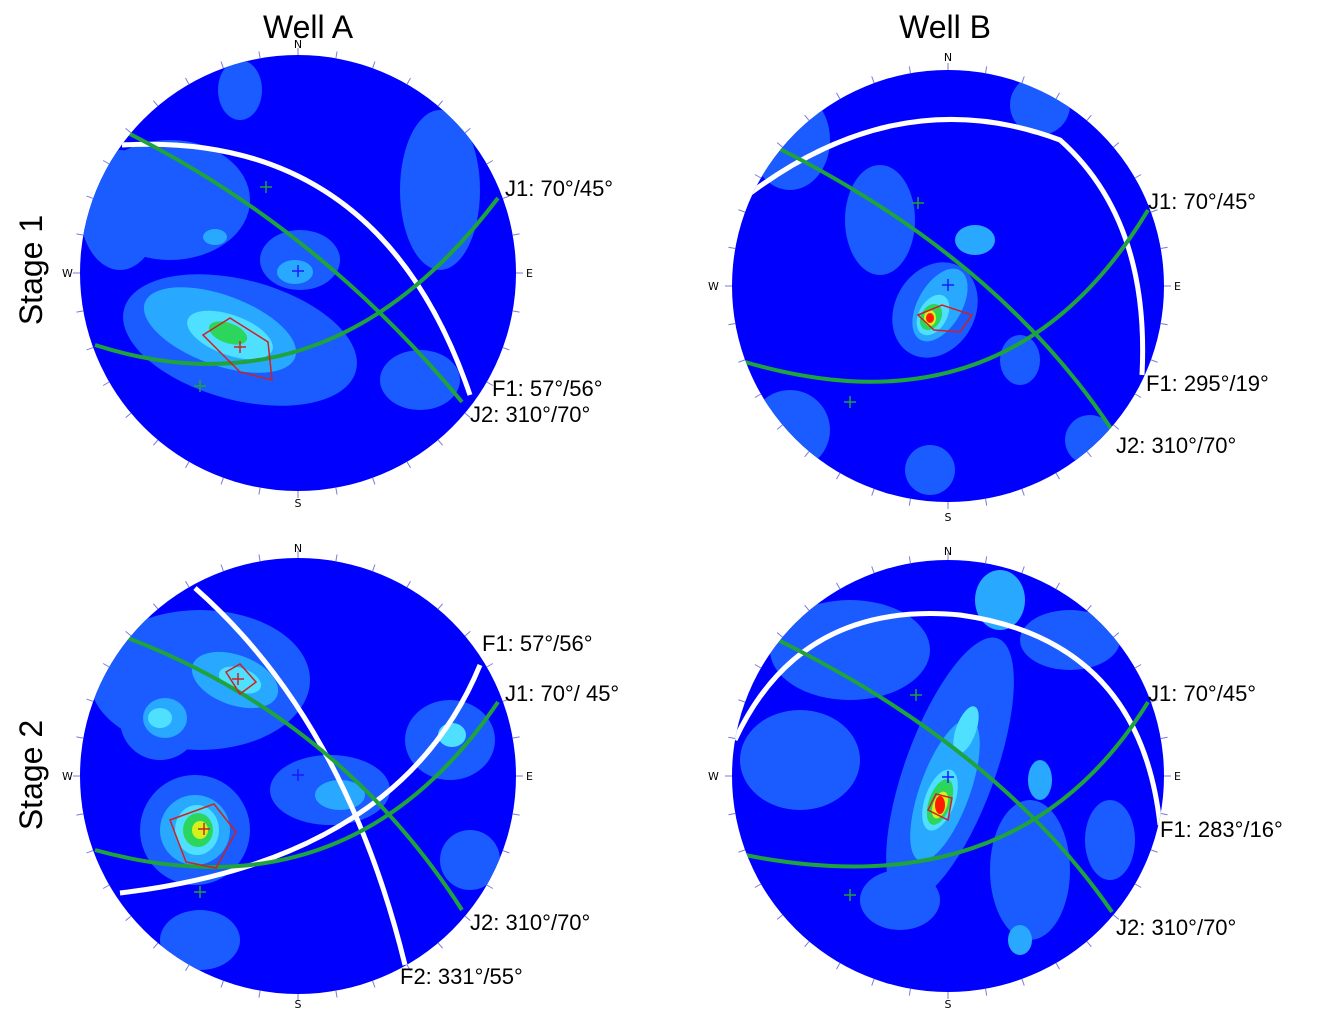  I want to click on mean-pole-marker, so click(221, 754).